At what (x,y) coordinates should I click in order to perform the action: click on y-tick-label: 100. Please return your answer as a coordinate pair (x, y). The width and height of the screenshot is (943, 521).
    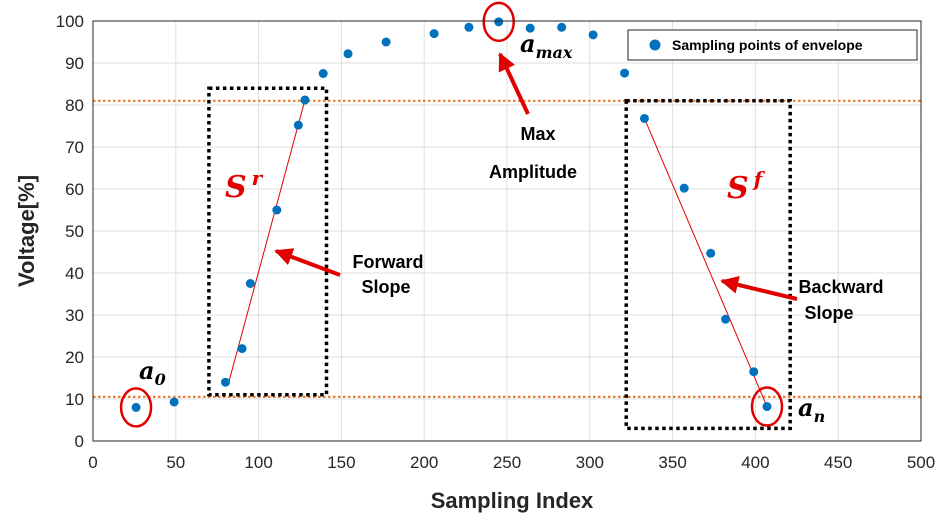
    Looking at the image, I should click on (70, 21).